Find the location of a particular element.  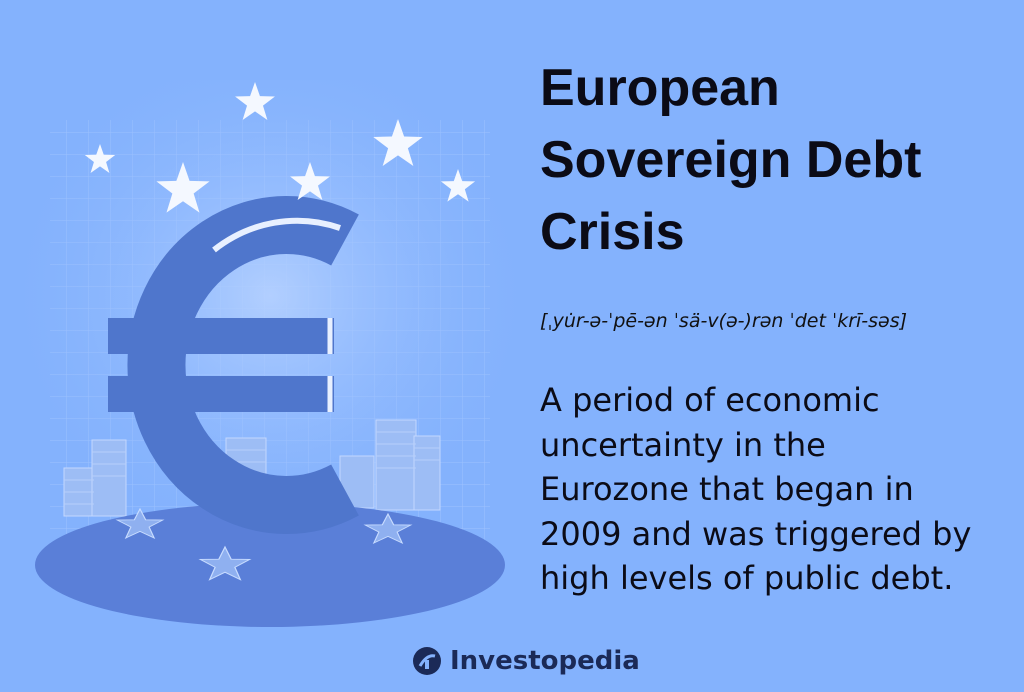

logo-icon is located at coordinates (427, 661).